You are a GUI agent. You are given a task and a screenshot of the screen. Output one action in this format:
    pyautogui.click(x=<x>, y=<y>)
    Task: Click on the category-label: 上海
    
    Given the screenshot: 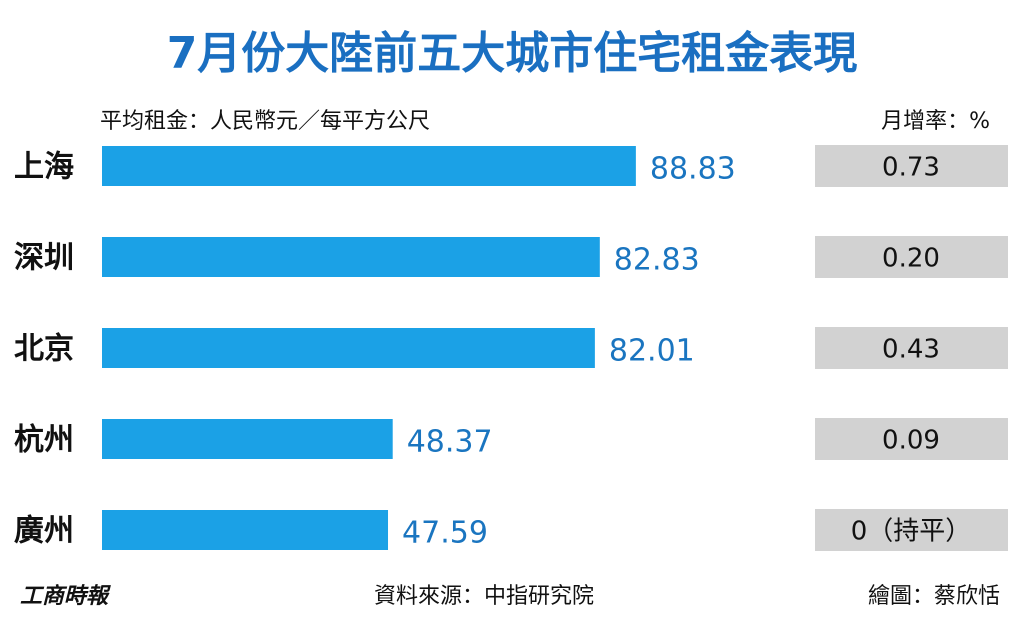 What is the action you would take?
    pyautogui.click(x=44, y=167)
    